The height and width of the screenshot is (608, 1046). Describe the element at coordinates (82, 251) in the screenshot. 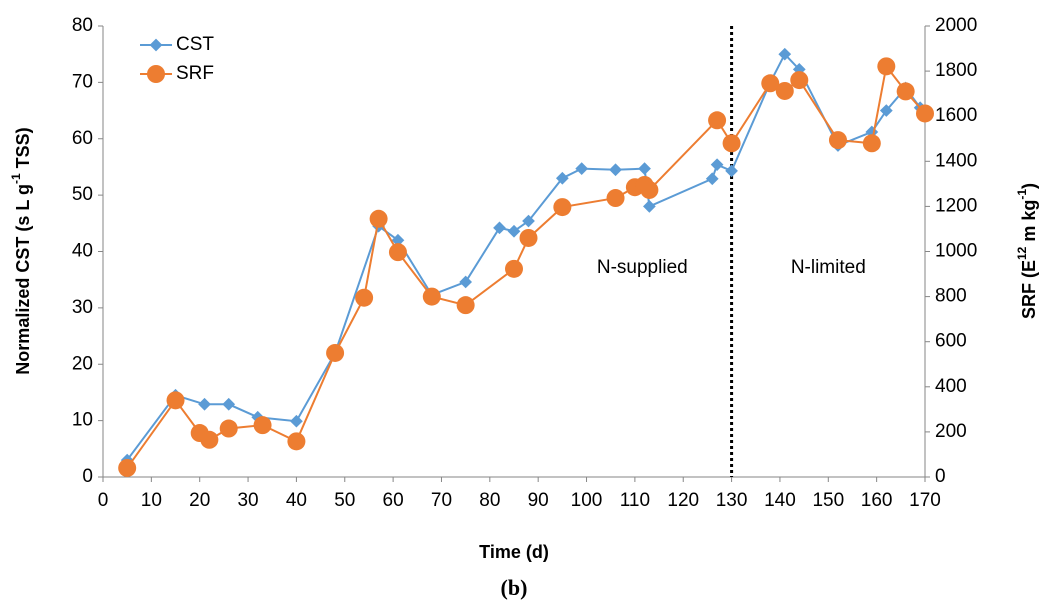

I see `y-tick-label: 40` at that location.